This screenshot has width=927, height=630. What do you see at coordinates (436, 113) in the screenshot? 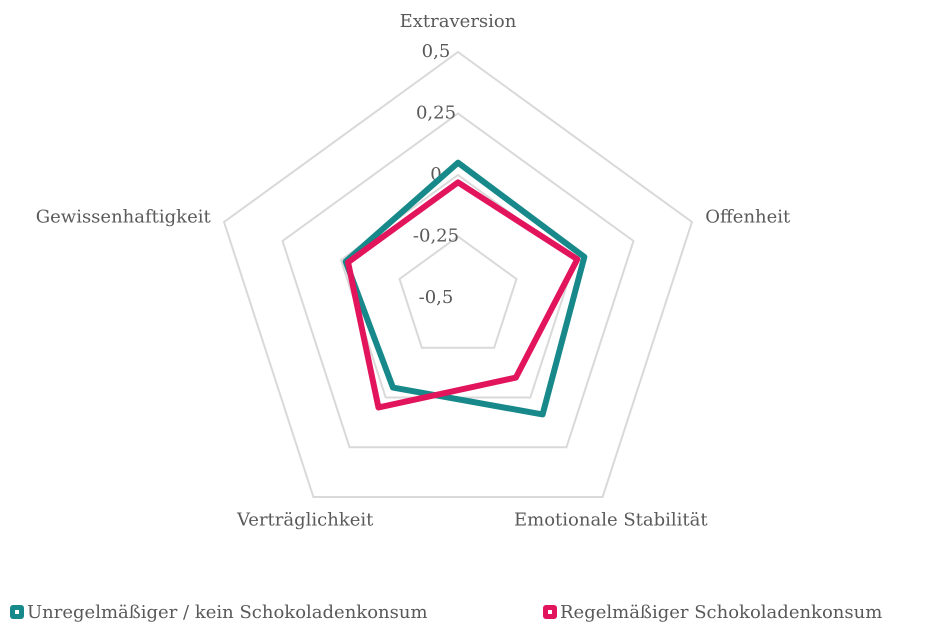
I see `axis-tick-label: 0,25` at bounding box center [436, 113].